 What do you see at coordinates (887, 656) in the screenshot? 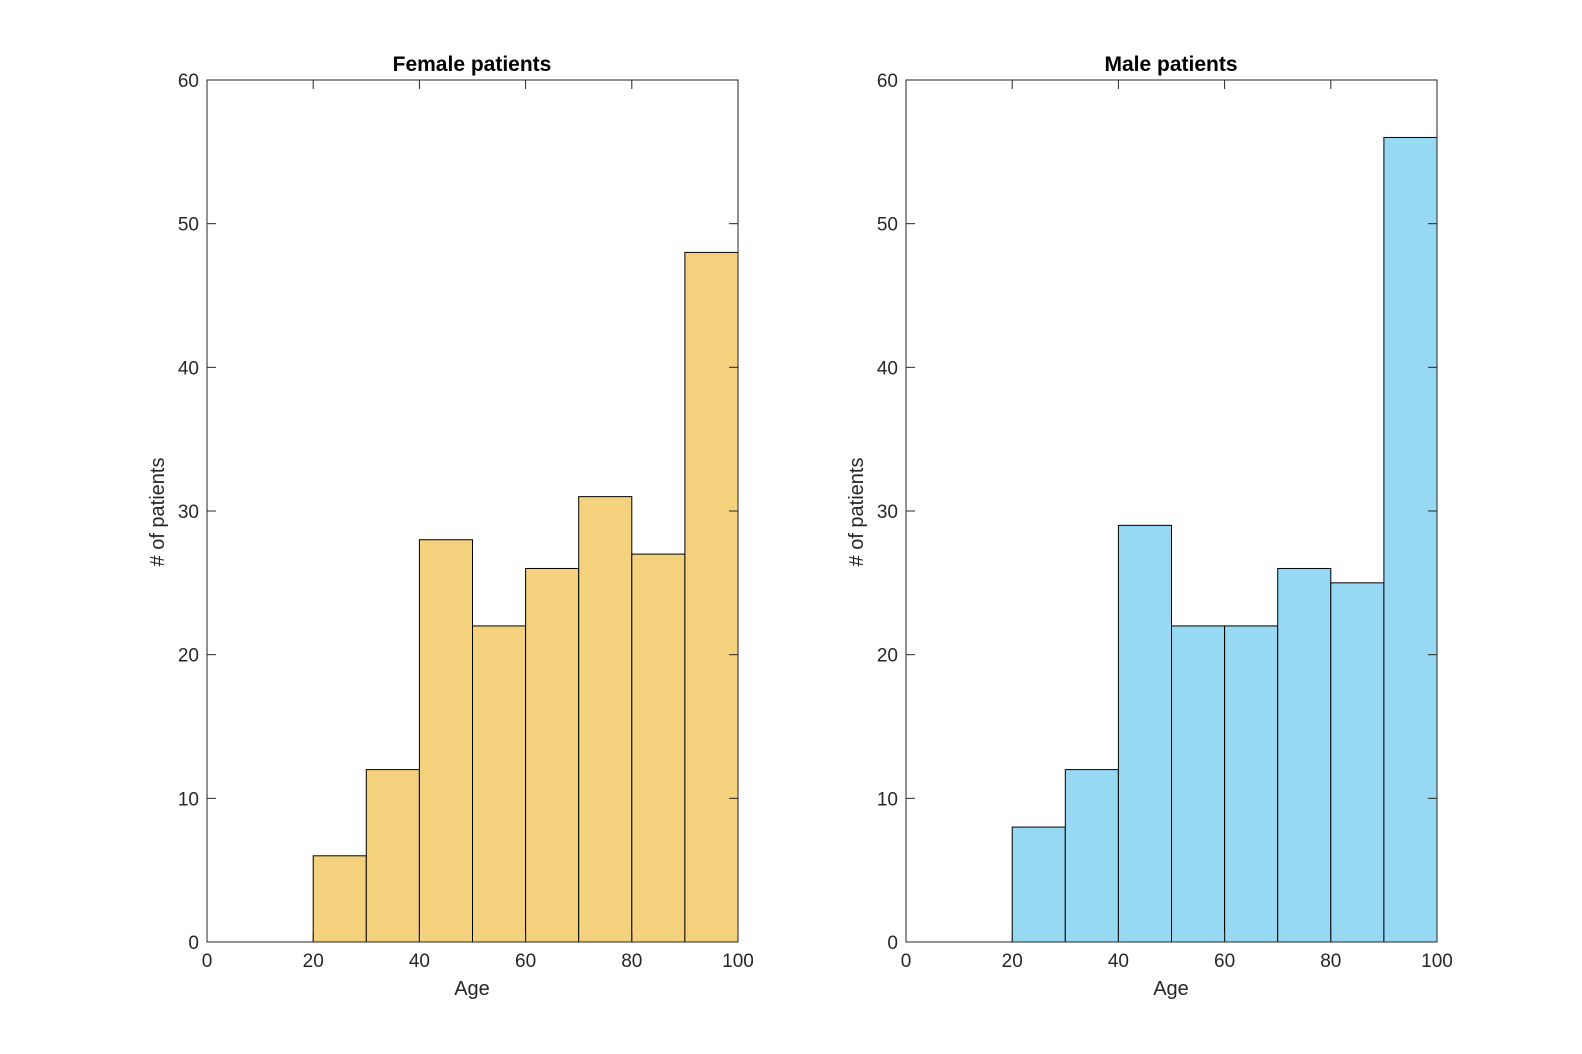
I see `male-y-tick-label: 20` at bounding box center [887, 656].